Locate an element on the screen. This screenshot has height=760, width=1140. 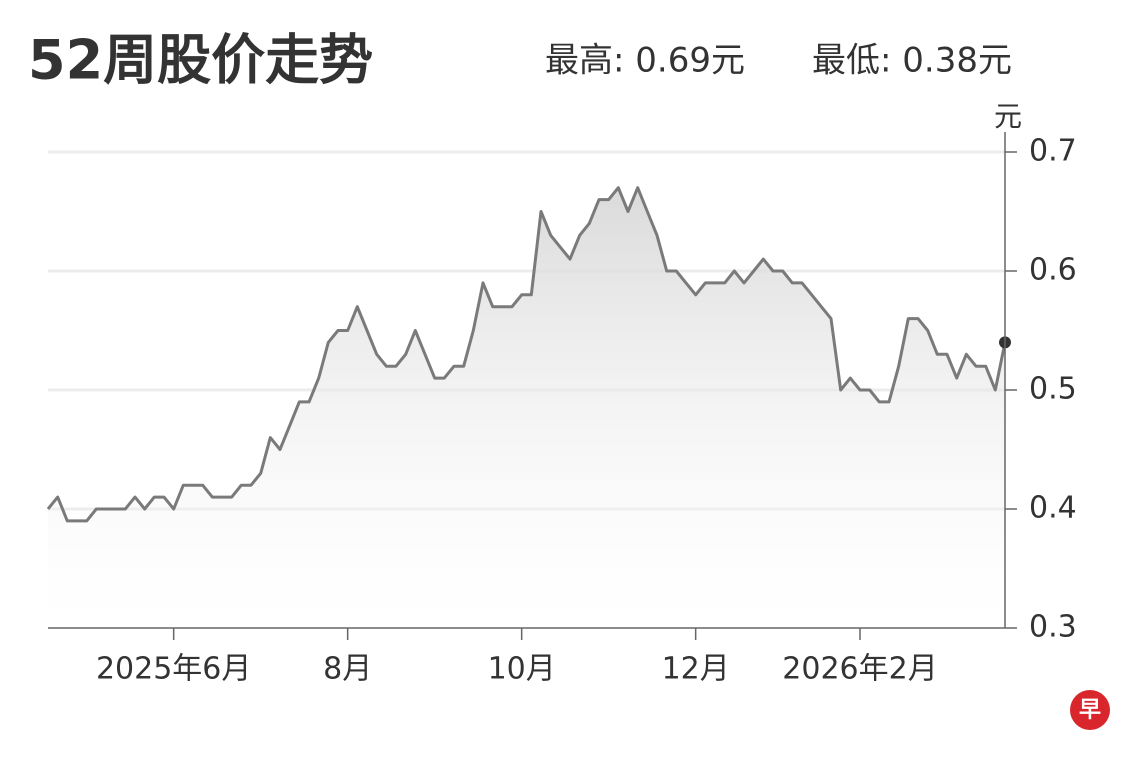
y-tick-label: 0.7 is located at coordinates (1053, 151).